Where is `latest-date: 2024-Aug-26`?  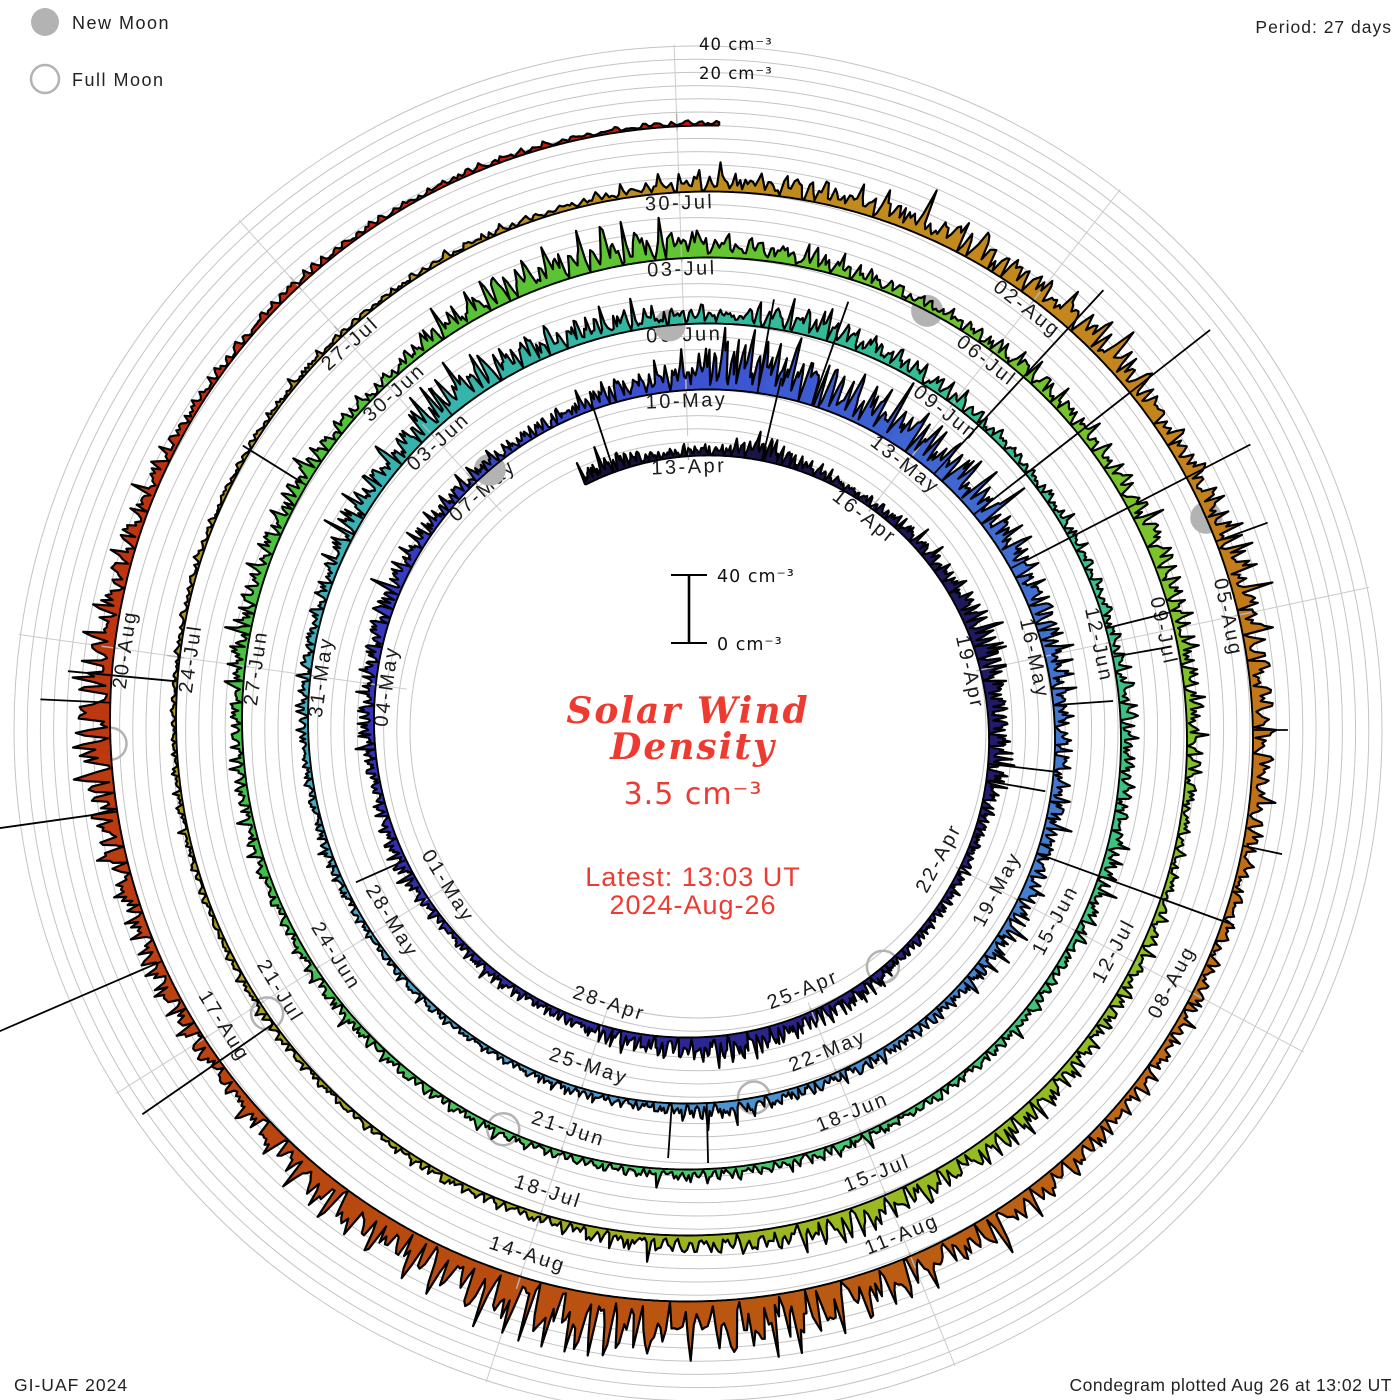 latest-date: 2024-Aug-26 is located at coordinates (692, 905).